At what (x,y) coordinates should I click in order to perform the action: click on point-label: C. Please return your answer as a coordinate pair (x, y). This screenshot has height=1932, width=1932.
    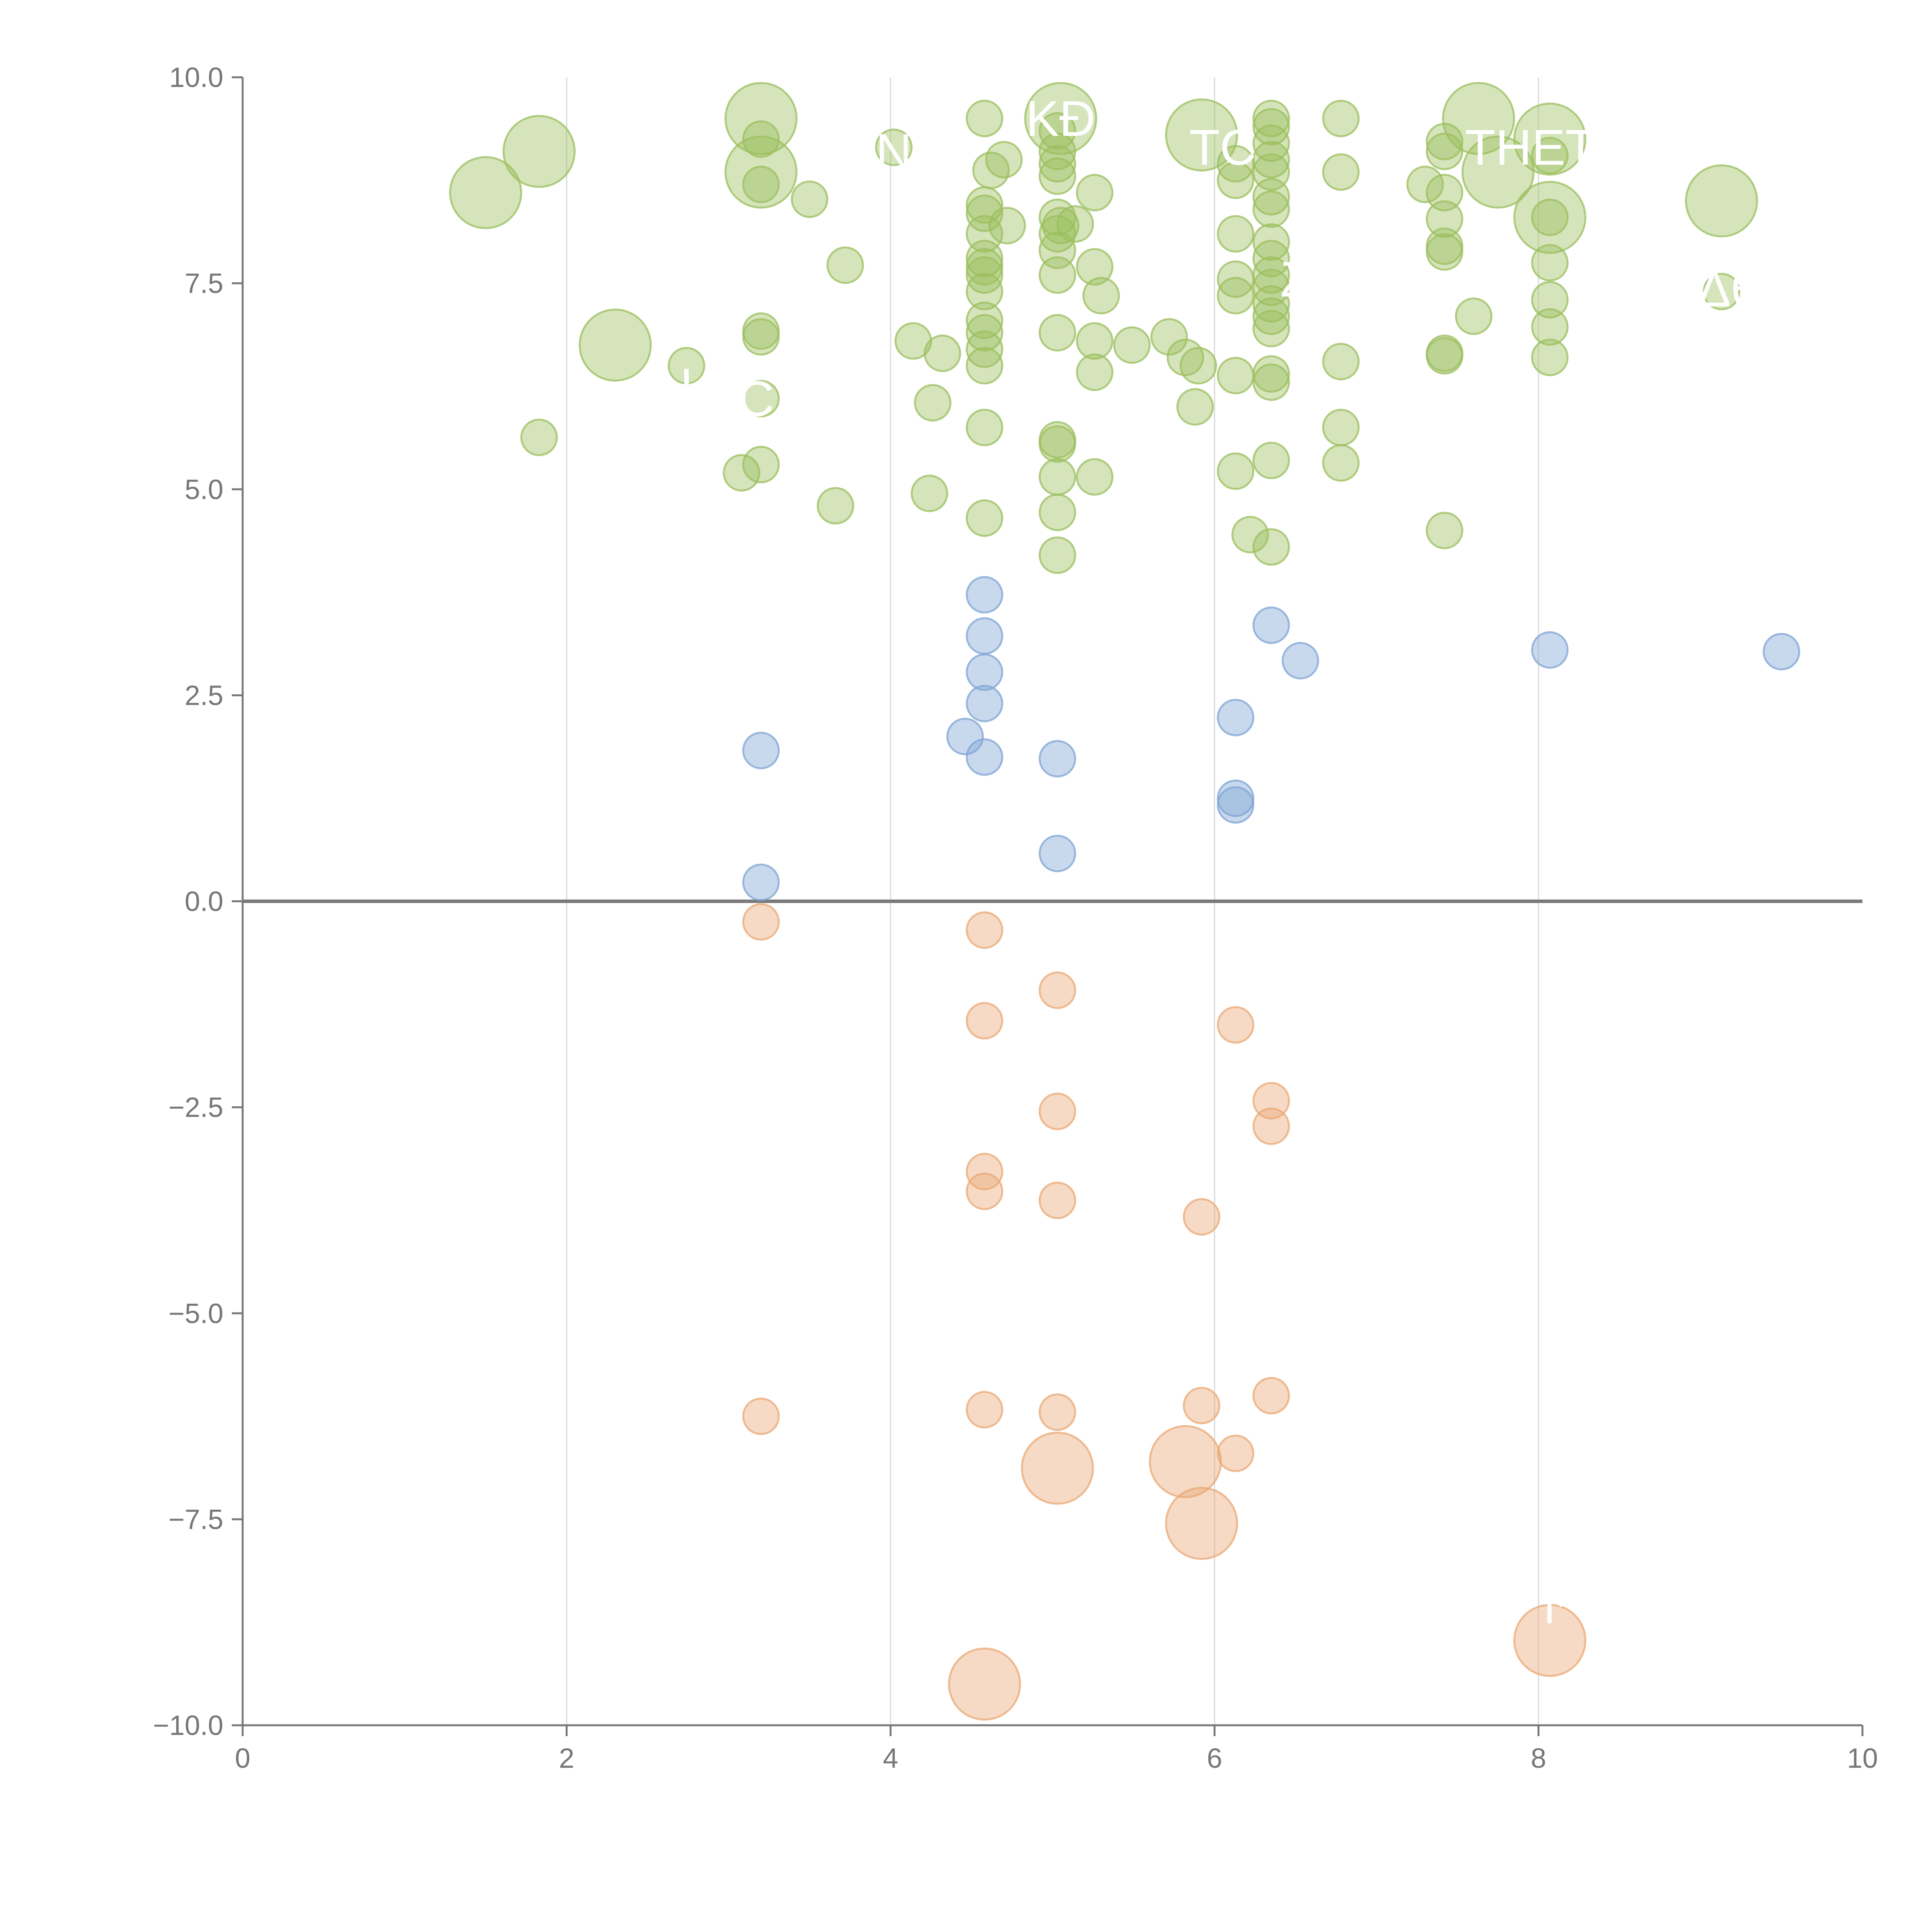
    Looking at the image, I should click on (756, 399).